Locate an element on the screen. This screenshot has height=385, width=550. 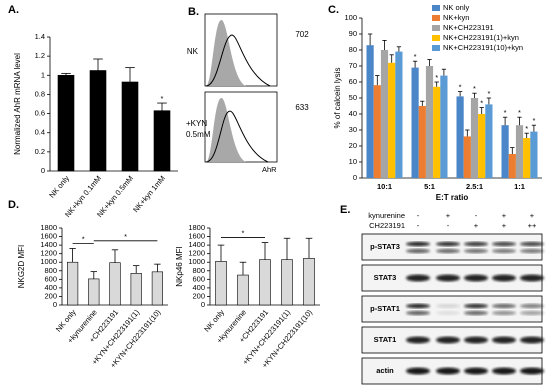
y-tick-label: 20 is located at coordinates (353, 145).